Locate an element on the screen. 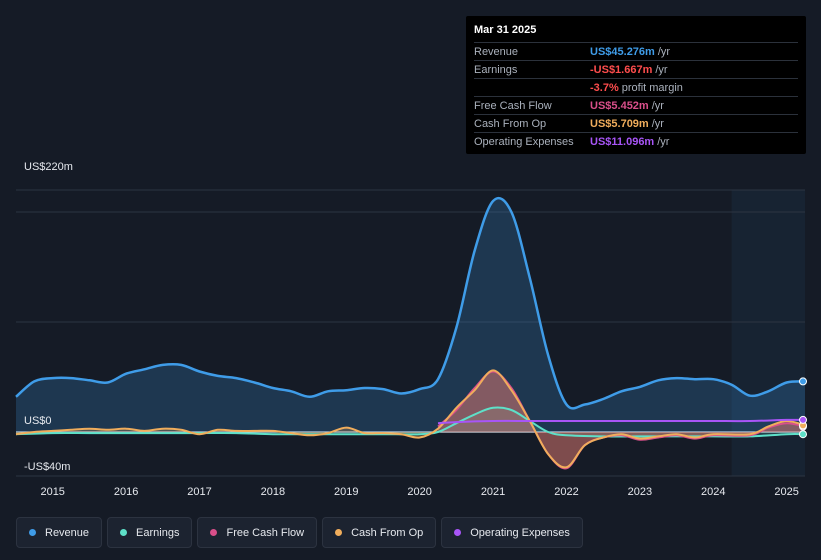 The width and height of the screenshot is (821, 560). x-tick-label: 2021 is located at coordinates (493, 492).